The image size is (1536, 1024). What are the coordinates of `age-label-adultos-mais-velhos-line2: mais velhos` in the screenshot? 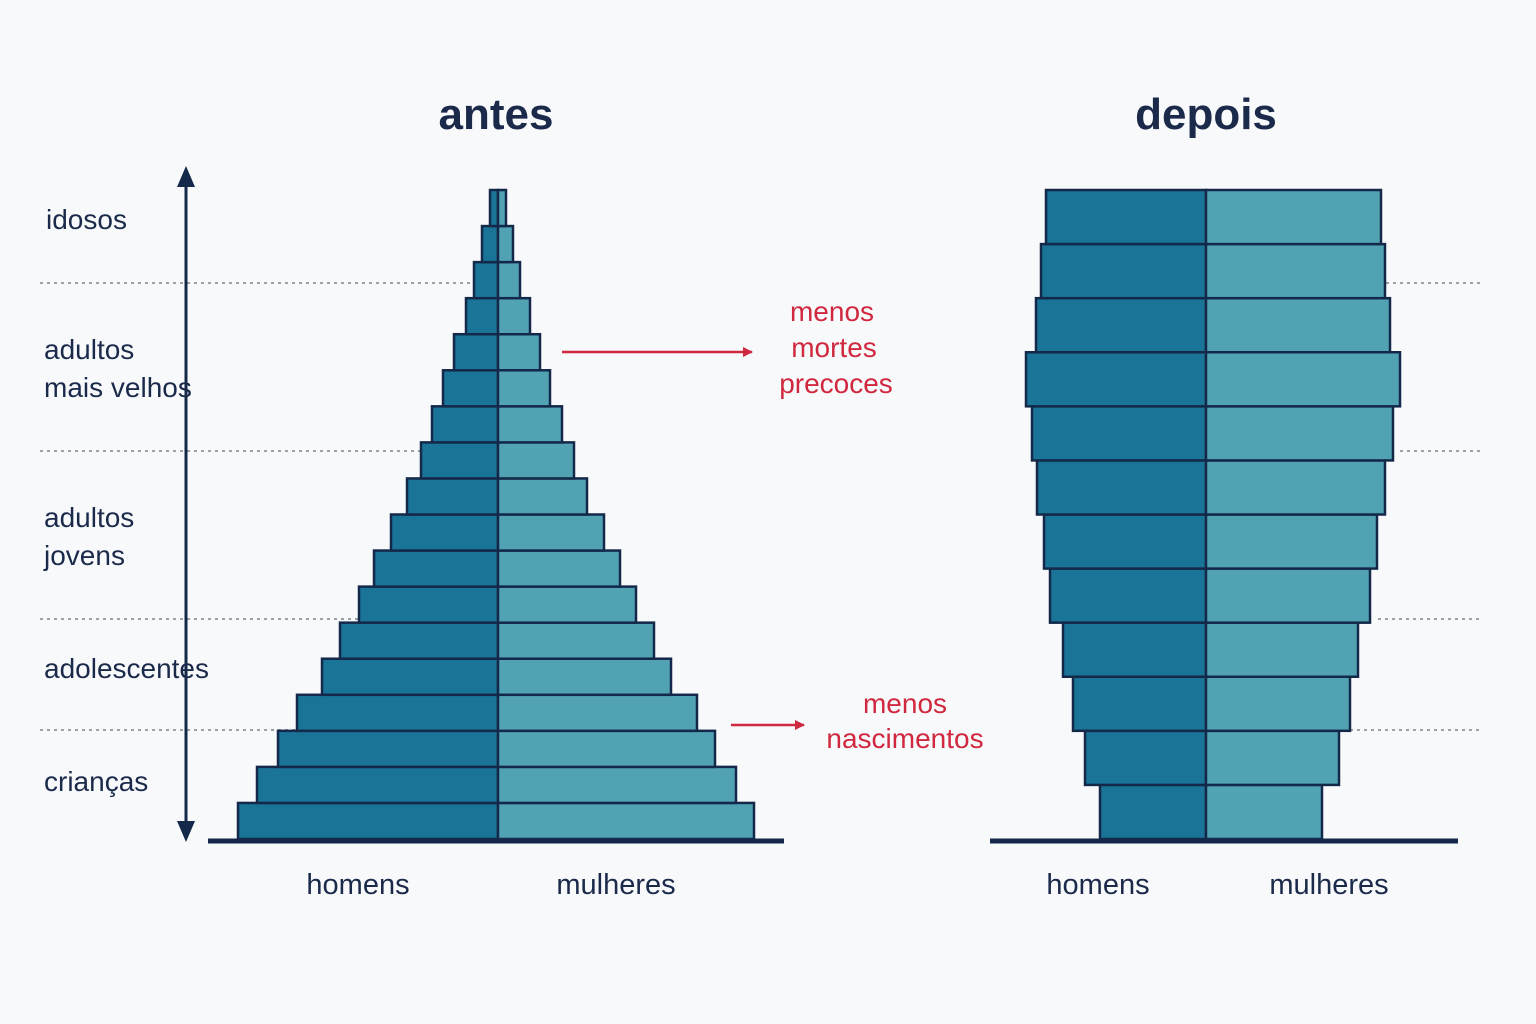 It's located at (118, 387).